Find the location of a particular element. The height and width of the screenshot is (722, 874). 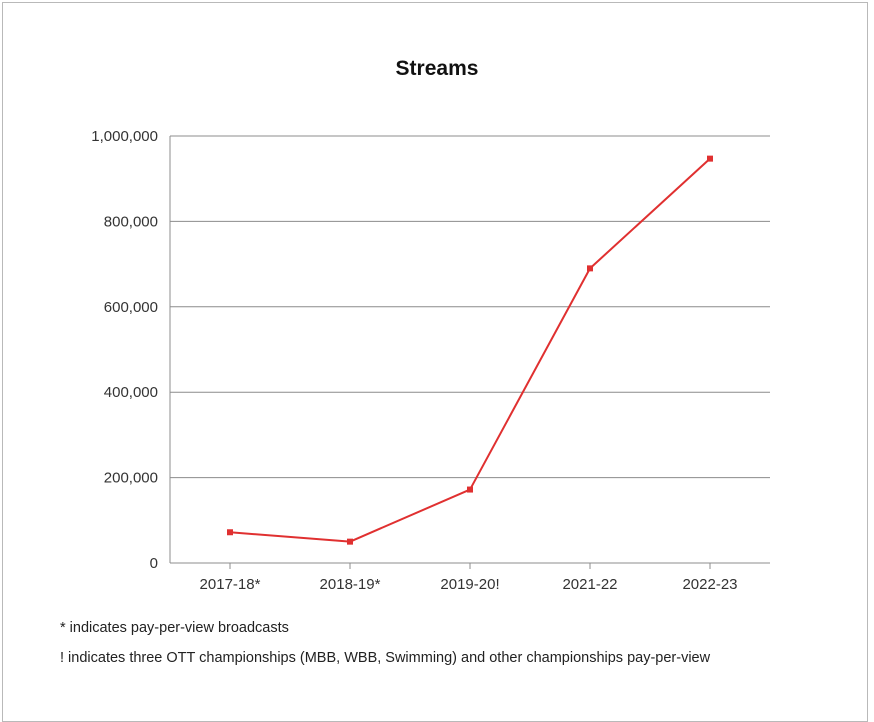

x-tick-label: 2021-22 is located at coordinates (589, 584).